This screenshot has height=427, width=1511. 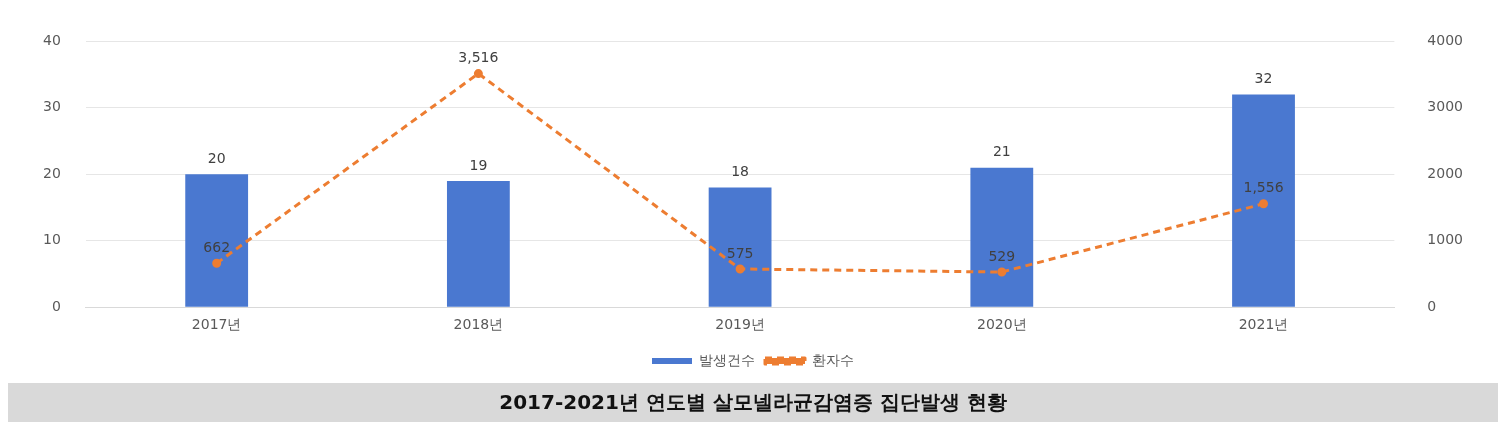 I want to click on y2-tick-label: 1000, so click(x=1445, y=239).